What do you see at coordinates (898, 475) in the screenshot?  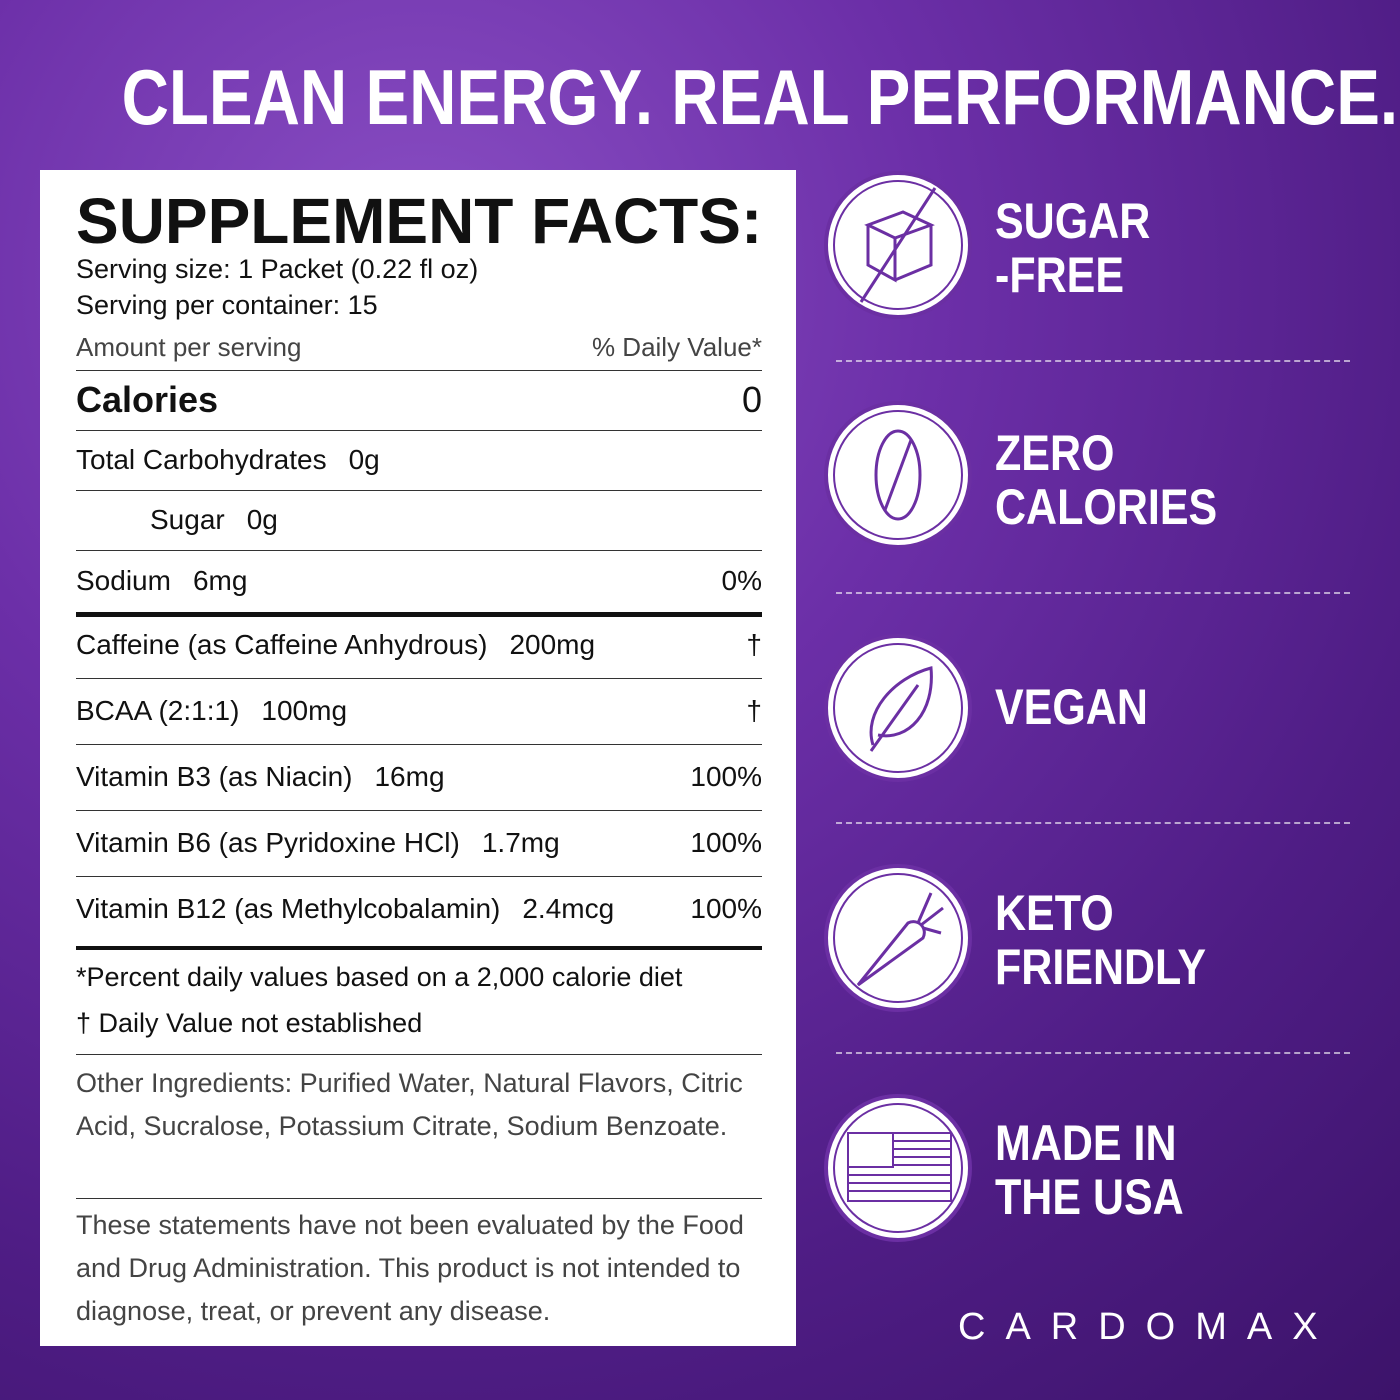 I see `zero-icon` at bounding box center [898, 475].